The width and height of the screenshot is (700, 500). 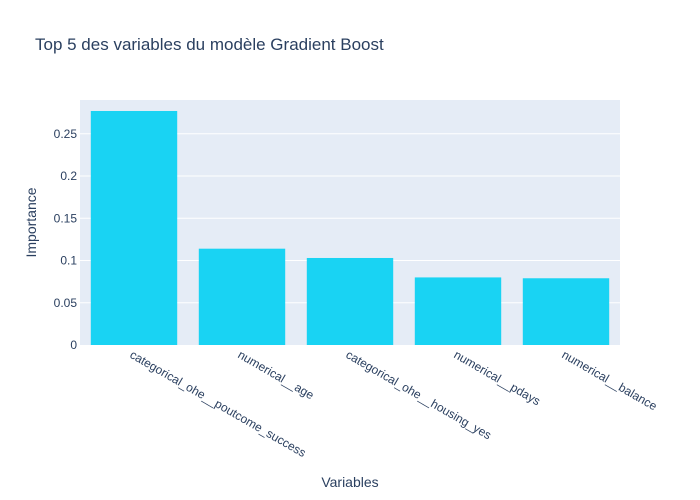 What do you see at coordinates (349, 482) in the screenshot?
I see `x-axis-title: Variables` at bounding box center [349, 482].